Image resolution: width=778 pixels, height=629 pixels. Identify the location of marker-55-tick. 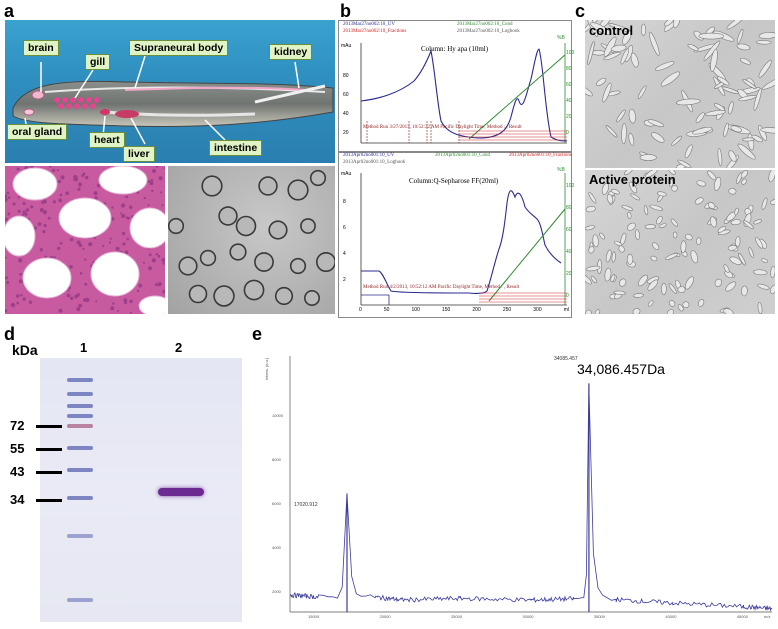
(49, 449).